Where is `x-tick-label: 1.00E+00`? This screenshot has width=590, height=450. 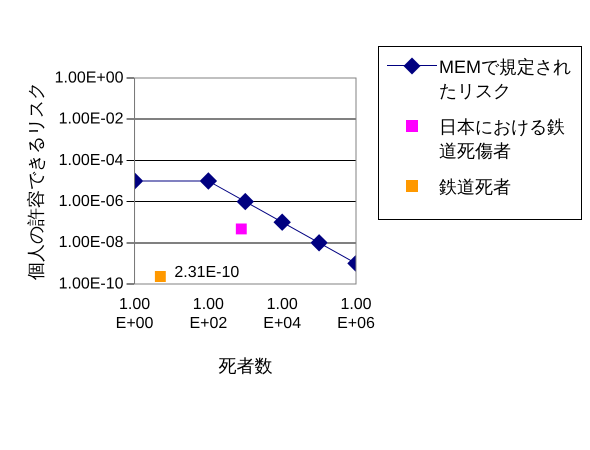
x-tick-label: 1.00E+00 is located at coordinates (135, 314).